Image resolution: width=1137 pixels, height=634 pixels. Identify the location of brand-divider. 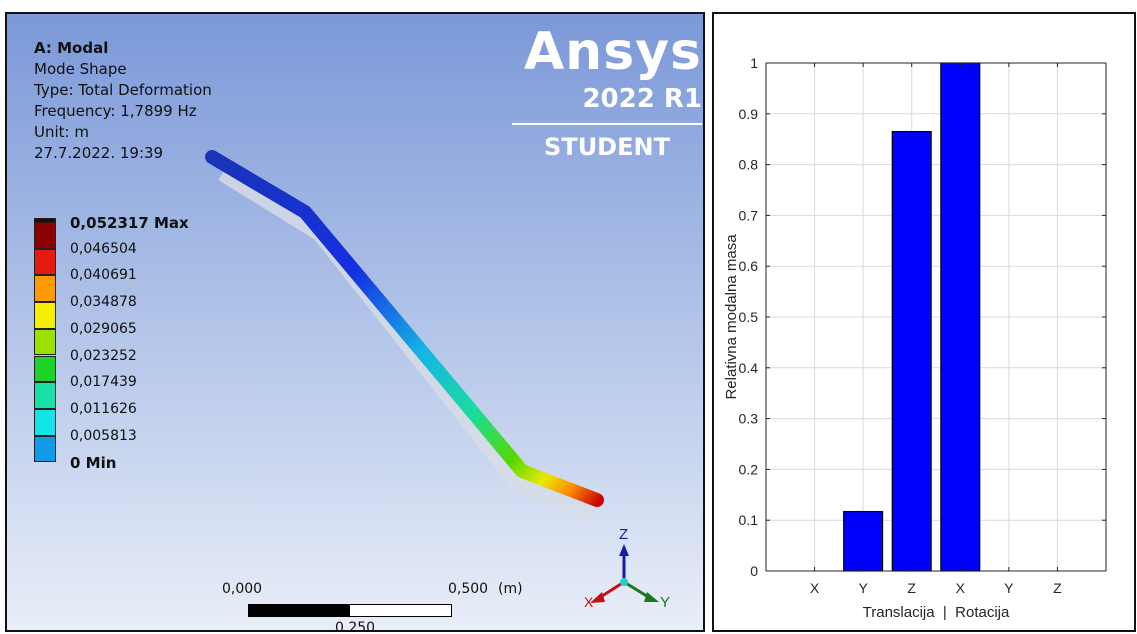
(607, 124).